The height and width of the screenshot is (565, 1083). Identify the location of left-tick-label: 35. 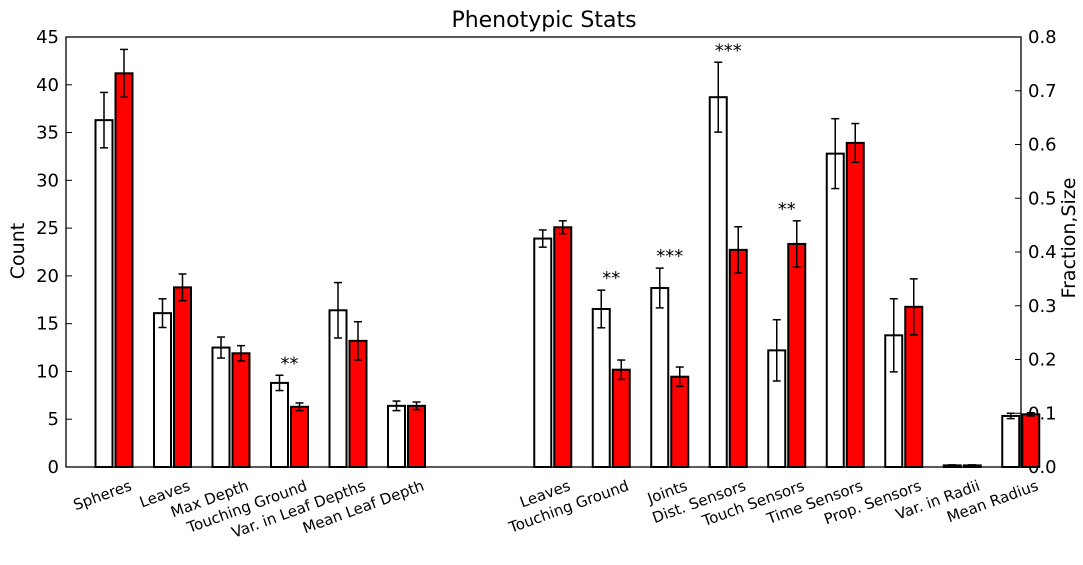
(47, 133).